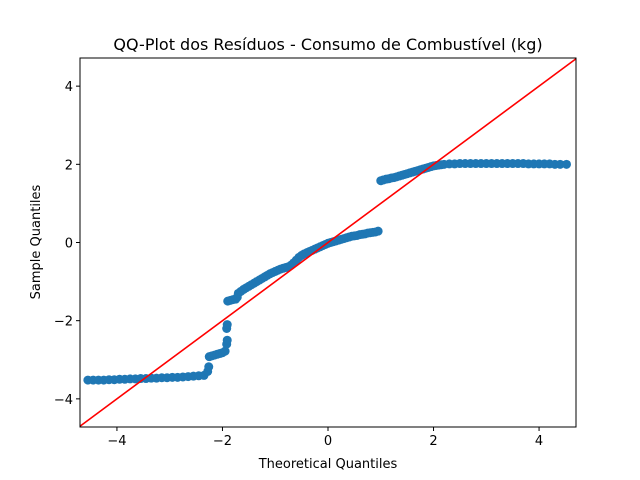 The width and height of the screenshot is (640, 480). Describe the element at coordinates (116, 441) in the screenshot. I see `x-tick-label: −4` at that location.